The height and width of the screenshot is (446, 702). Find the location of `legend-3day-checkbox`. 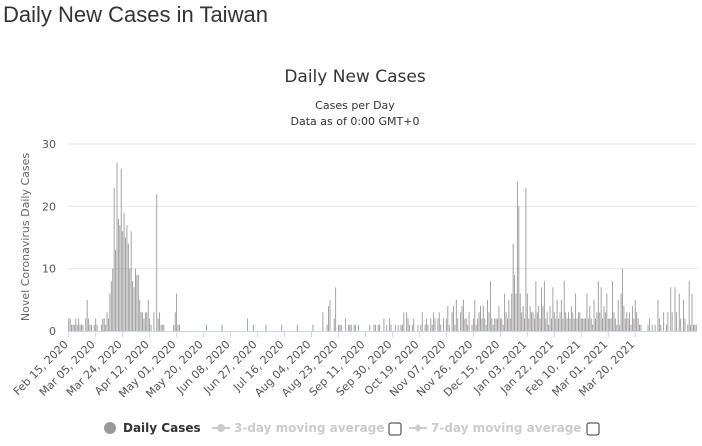

legend-3day-checkbox is located at coordinates (395, 429).